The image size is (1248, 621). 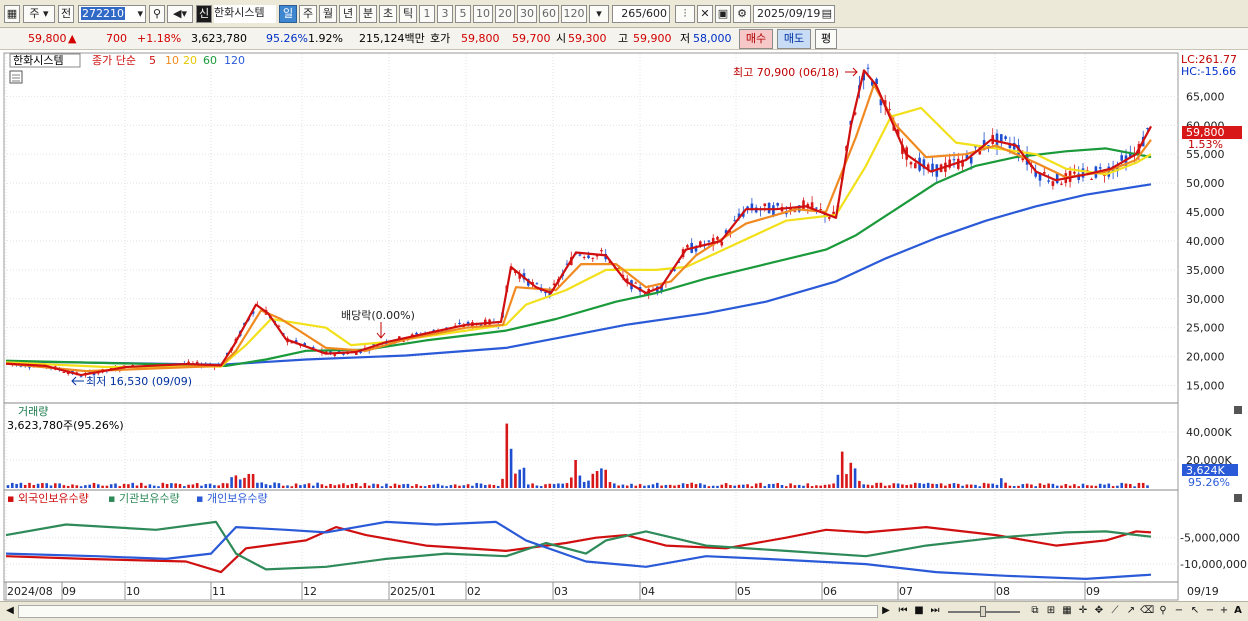 What do you see at coordinates (12, 14) in the screenshot?
I see `layout-icon: ▦` at bounding box center [12, 14].